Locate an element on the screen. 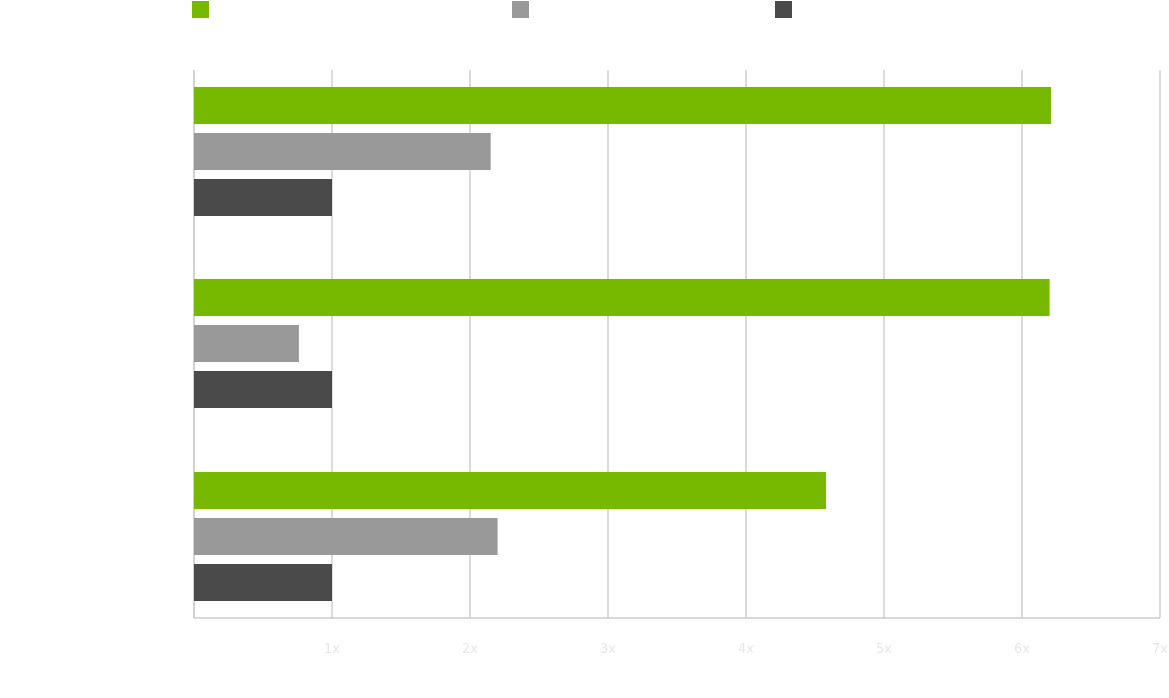 This screenshot has width=1169, height=698. x-tick-label: 6x is located at coordinates (1022, 649).